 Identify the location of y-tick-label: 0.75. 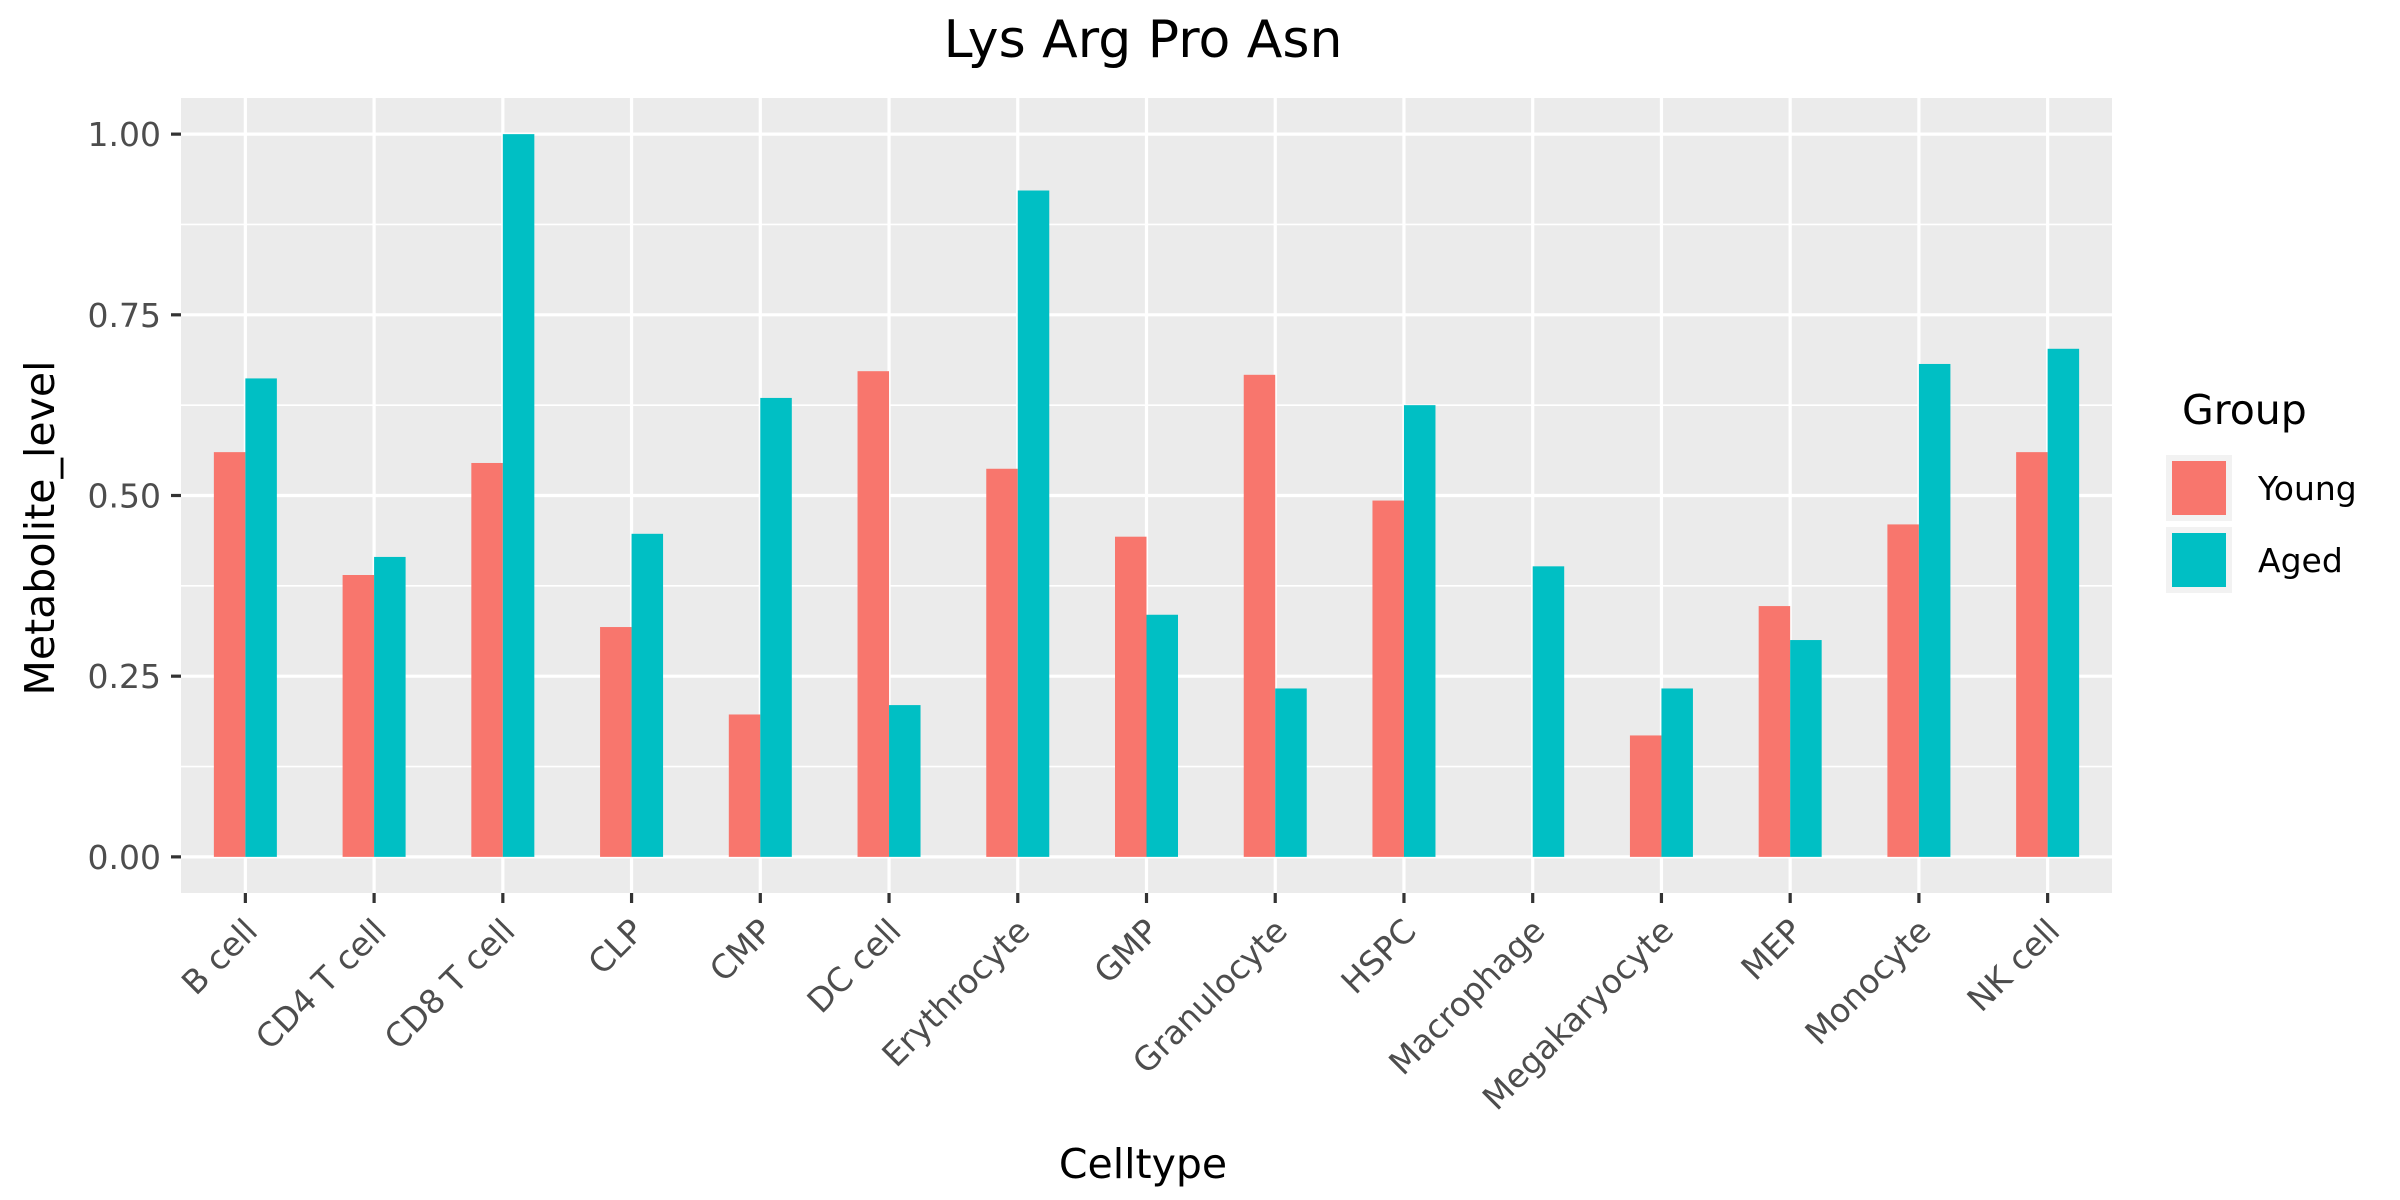
(124, 315).